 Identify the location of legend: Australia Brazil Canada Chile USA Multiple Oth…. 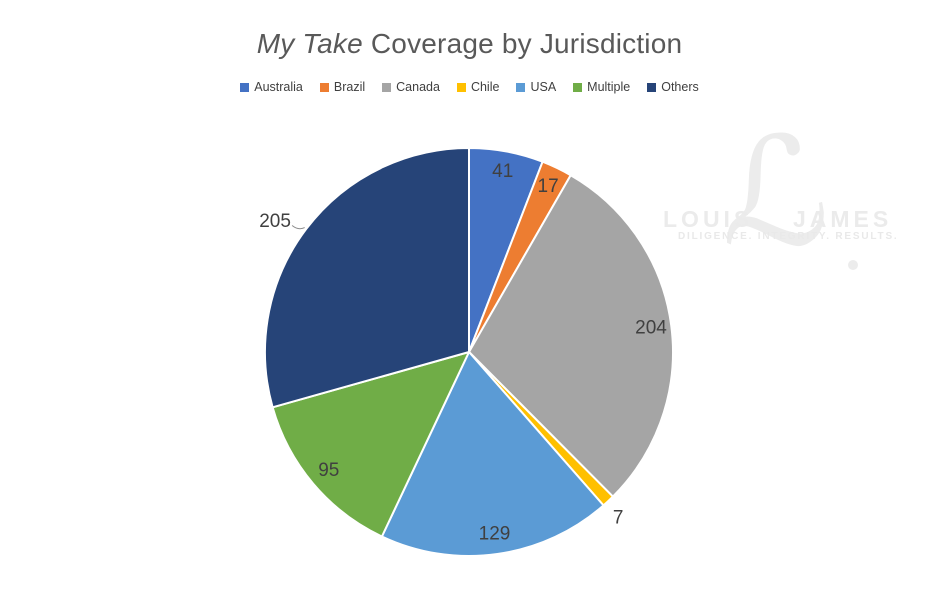
(469, 87).